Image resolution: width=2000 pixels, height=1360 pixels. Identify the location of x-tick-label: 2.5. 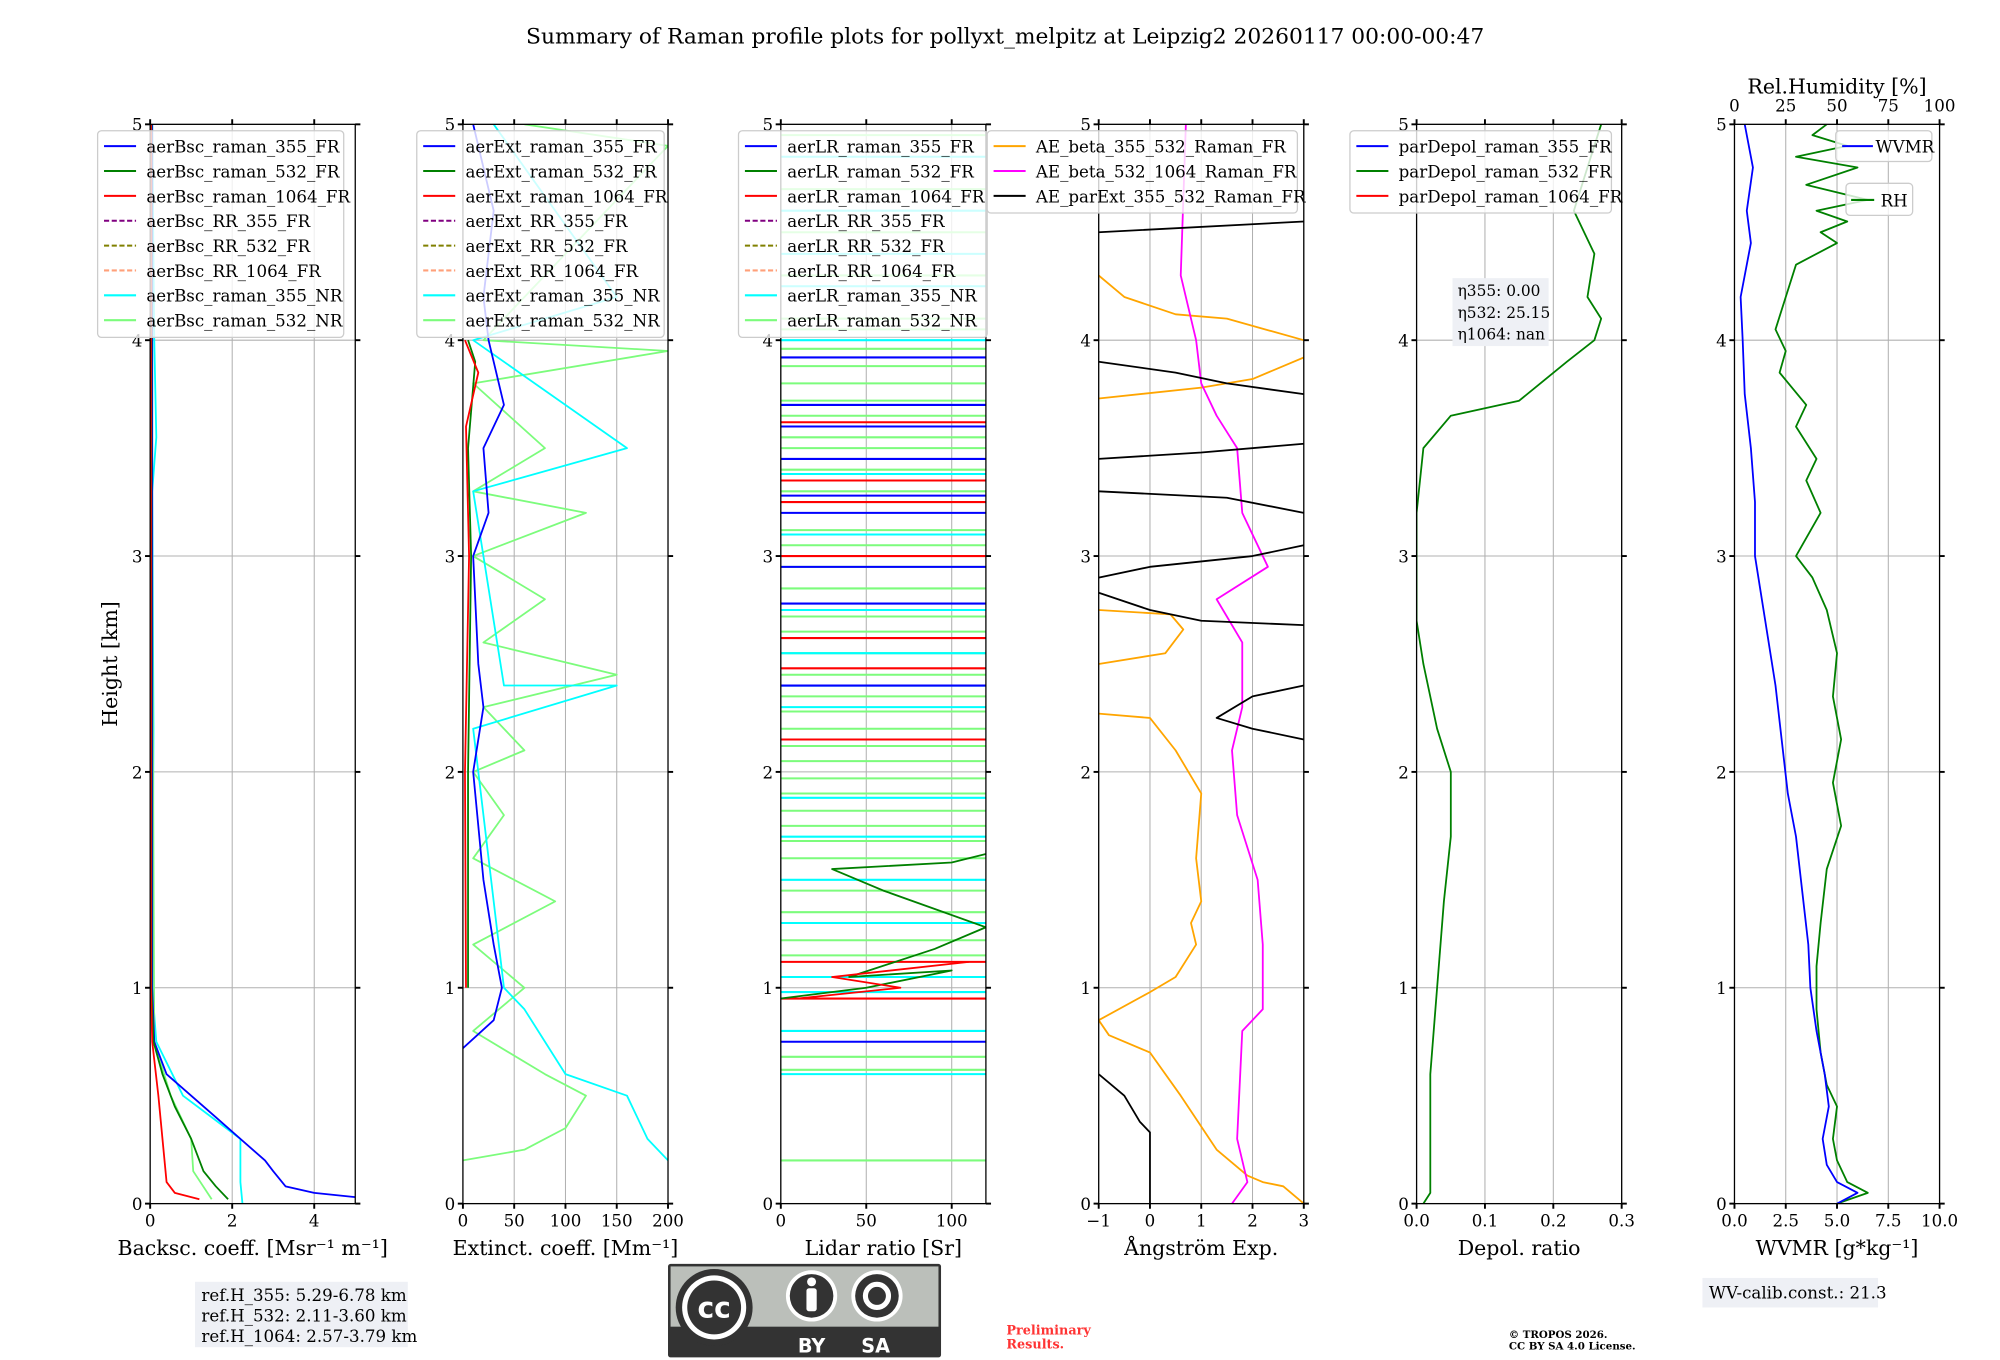
(1785, 1221).